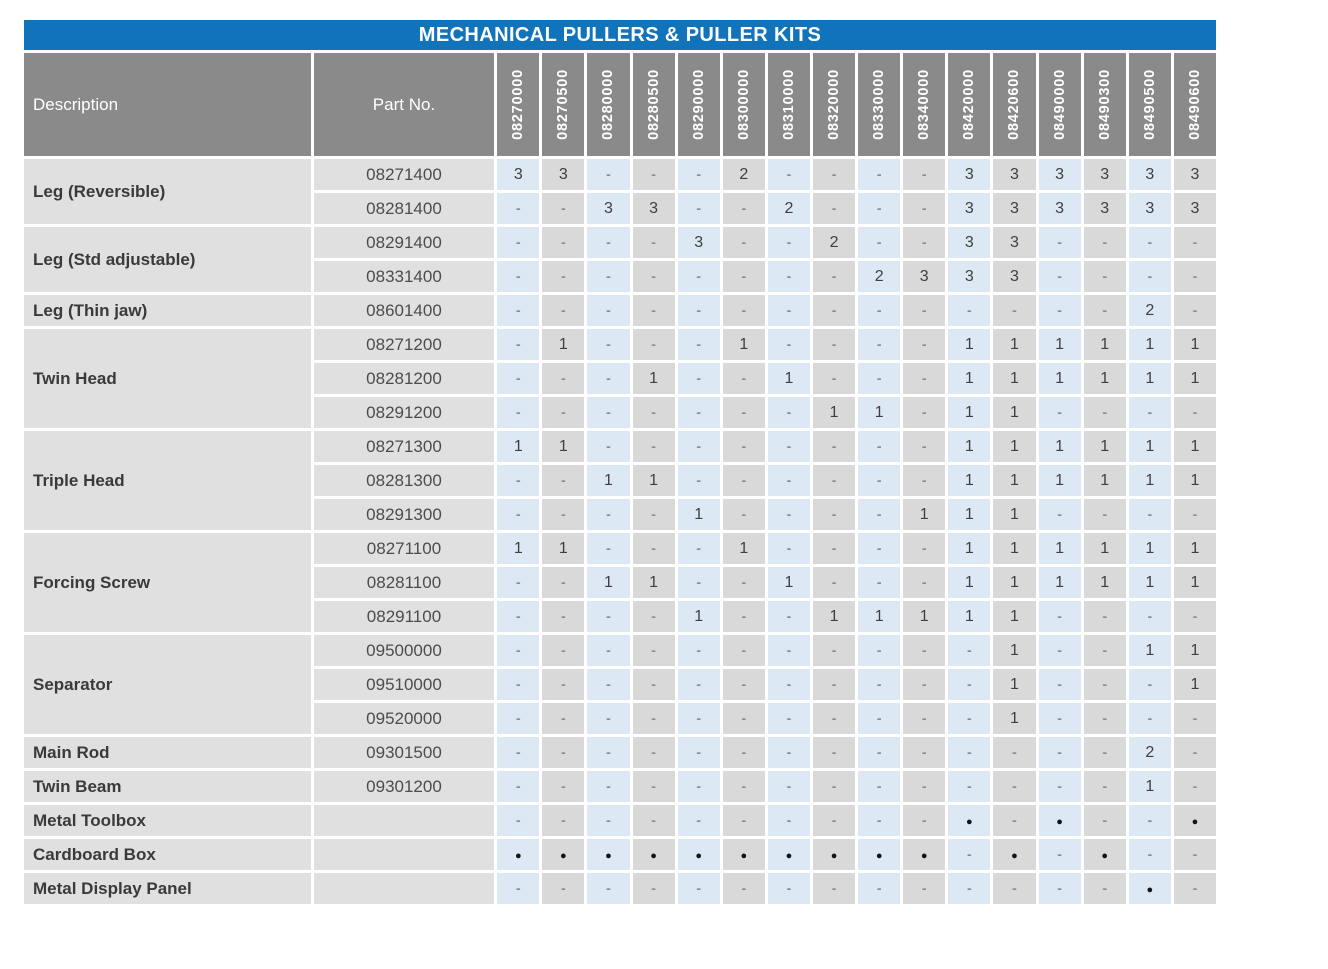  What do you see at coordinates (743, 174) in the screenshot?
I see `quantity-cell: 2` at bounding box center [743, 174].